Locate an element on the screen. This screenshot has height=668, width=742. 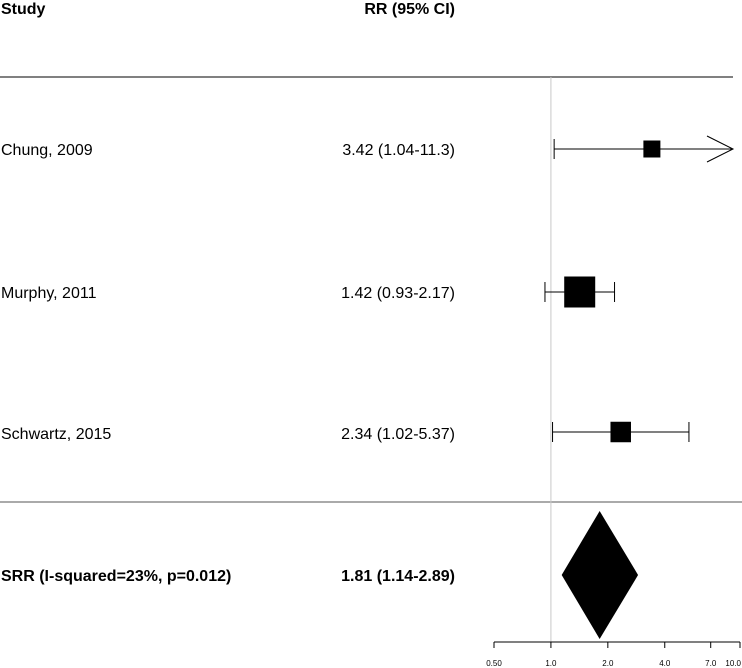
study-column-header: Study is located at coordinates (23, 9).